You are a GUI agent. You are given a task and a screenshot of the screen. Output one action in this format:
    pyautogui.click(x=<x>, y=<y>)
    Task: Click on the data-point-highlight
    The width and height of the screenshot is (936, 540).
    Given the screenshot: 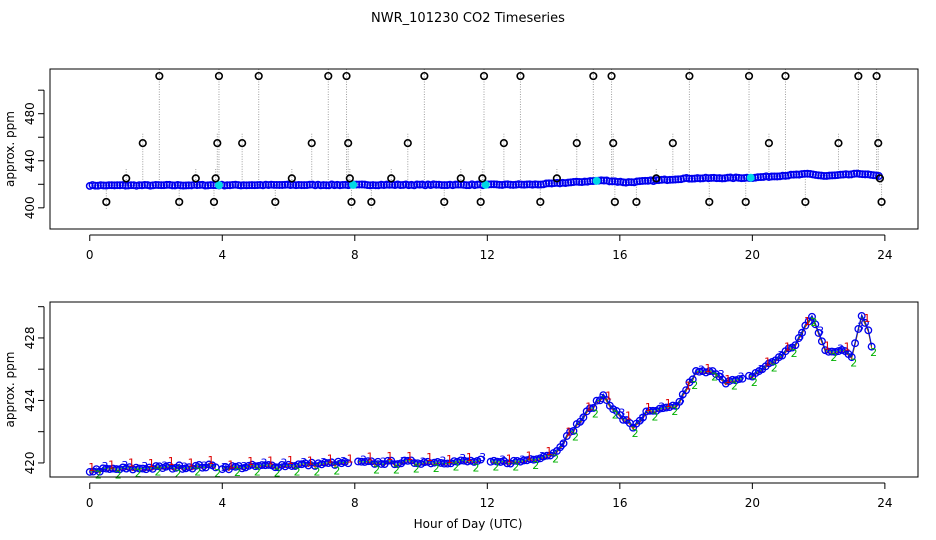 What is the action you would take?
    pyautogui.click(x=218, y=185)
    